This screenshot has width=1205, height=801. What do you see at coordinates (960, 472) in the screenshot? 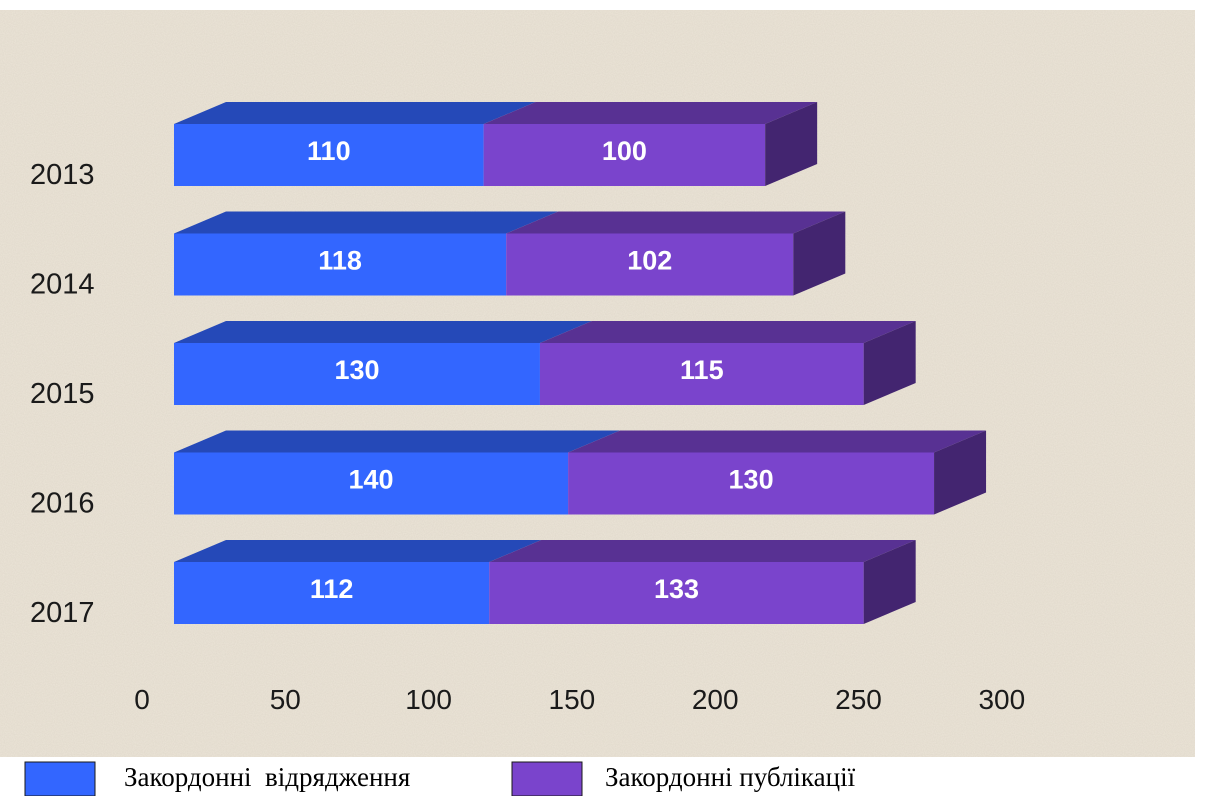
I see `bar-side-2016` at bounding box center [960, 472].